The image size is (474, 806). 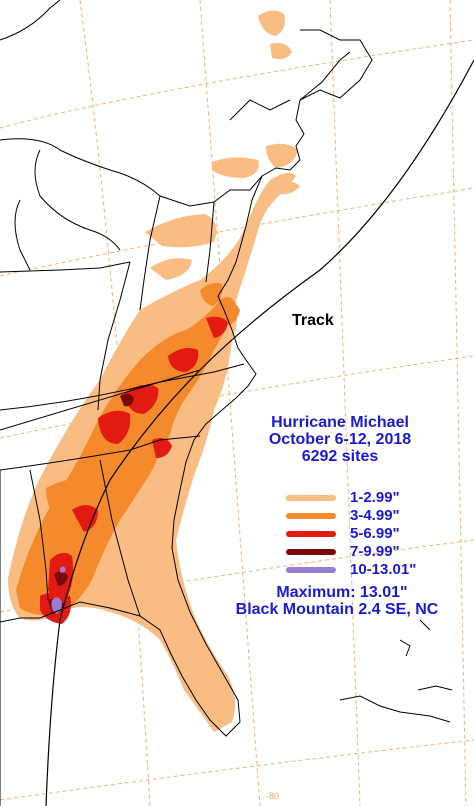 What do you see at coordinates (342, 592) in the screenshot?
I see `maximum-value: Maximum: 13.01"` at bounding box center [342, 592].